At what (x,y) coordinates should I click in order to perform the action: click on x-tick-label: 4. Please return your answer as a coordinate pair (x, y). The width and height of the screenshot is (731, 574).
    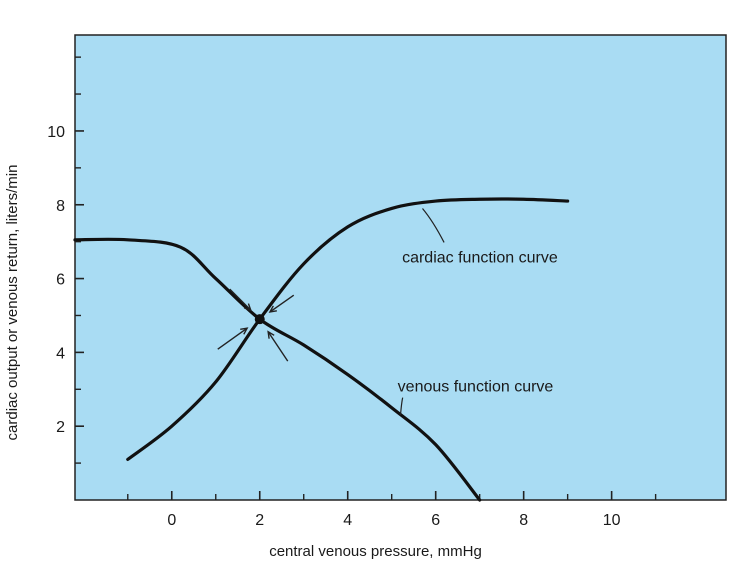
    Looking at the image, I should click on (347, 520).